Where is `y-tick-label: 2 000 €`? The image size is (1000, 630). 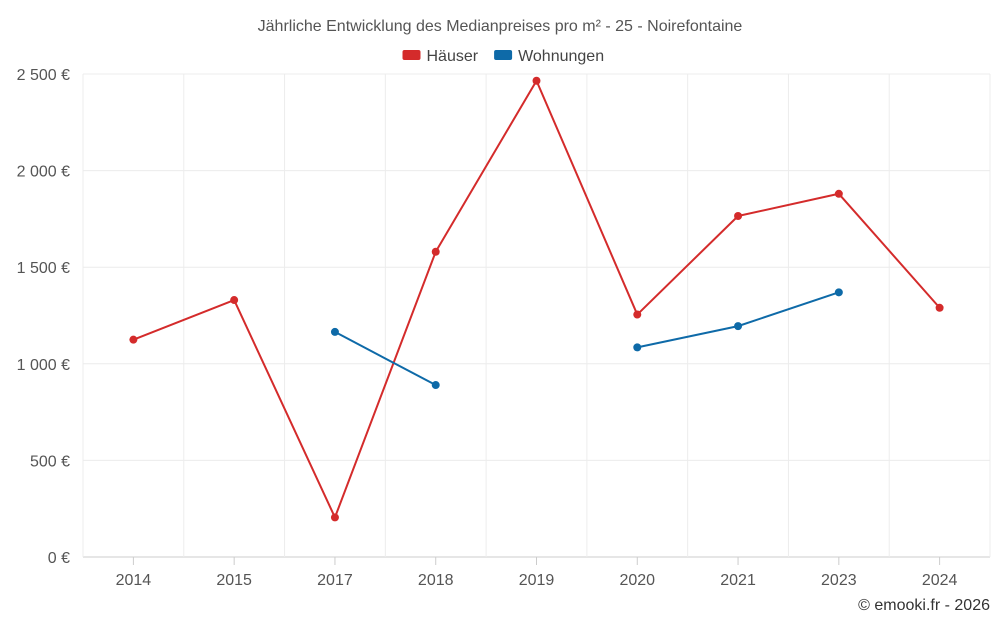 y-tick-label: 2 000 € is located at coordinates (43, 172).